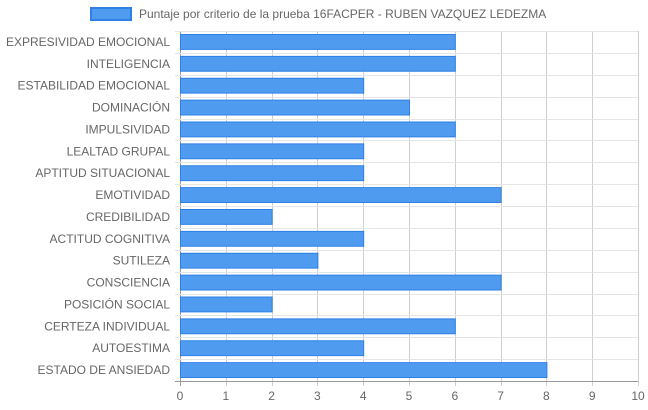 This screenshot has width=648, height=410. I want to click on category-label: EMOTIVIDAD, so click(132, 195).